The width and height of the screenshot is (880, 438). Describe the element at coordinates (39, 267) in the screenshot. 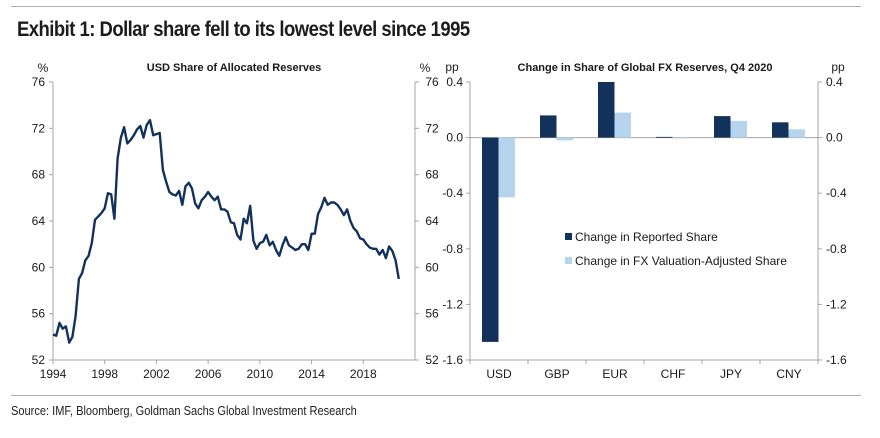

I see `line-left-tick-label: 60` at that location.